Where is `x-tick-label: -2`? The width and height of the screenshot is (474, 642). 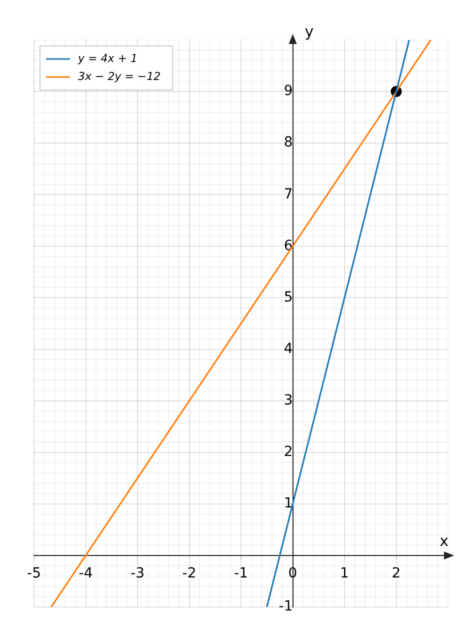
x-tick-label: -2 is located at coordinates (189, 573).